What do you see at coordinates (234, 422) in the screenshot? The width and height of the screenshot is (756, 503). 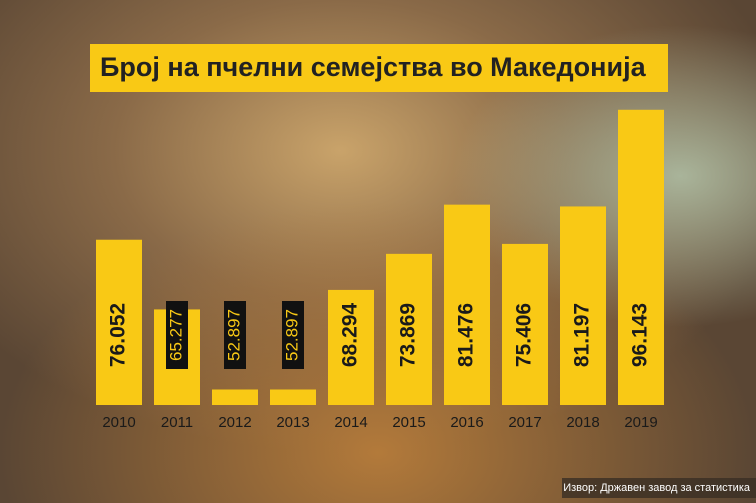 I see `x-tick-label: 2012` at bounding box center [234, 422].